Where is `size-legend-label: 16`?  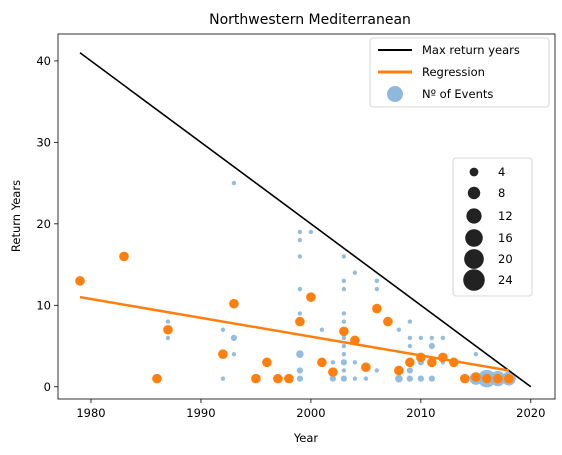
size-legend-label: 16 is located at coordinates (505, 238).